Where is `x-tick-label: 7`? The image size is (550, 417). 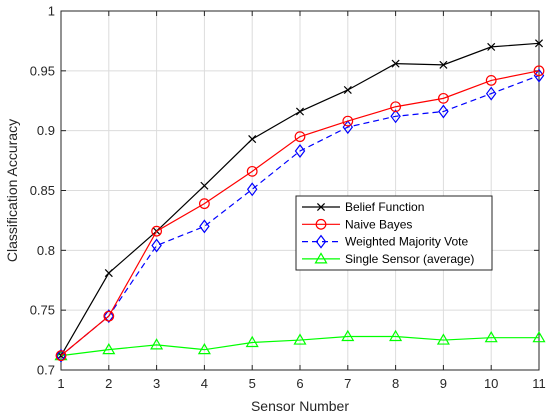
x-tick-label: 7 is located at coordinates (347, 383).